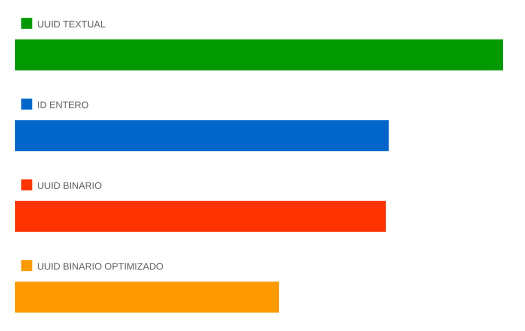 This screenshot has height=331, width=525. I want to click on y-tick-label: ID ENTERO, so click(63, 105).